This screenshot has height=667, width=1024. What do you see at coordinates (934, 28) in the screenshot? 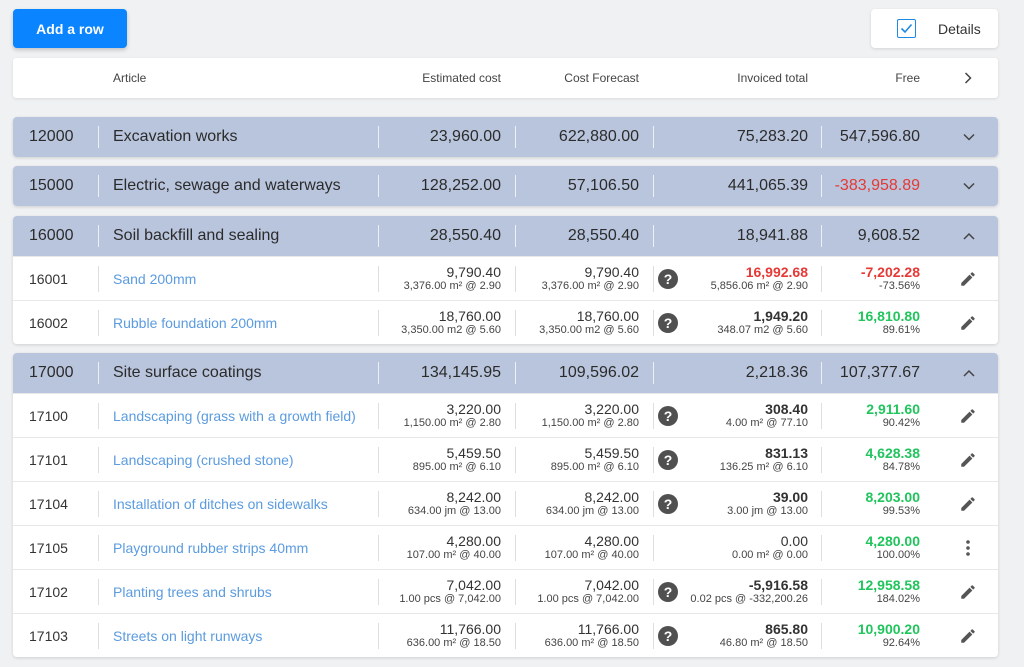
I see `details-toggle: Details` at bounding box center [934, 28].